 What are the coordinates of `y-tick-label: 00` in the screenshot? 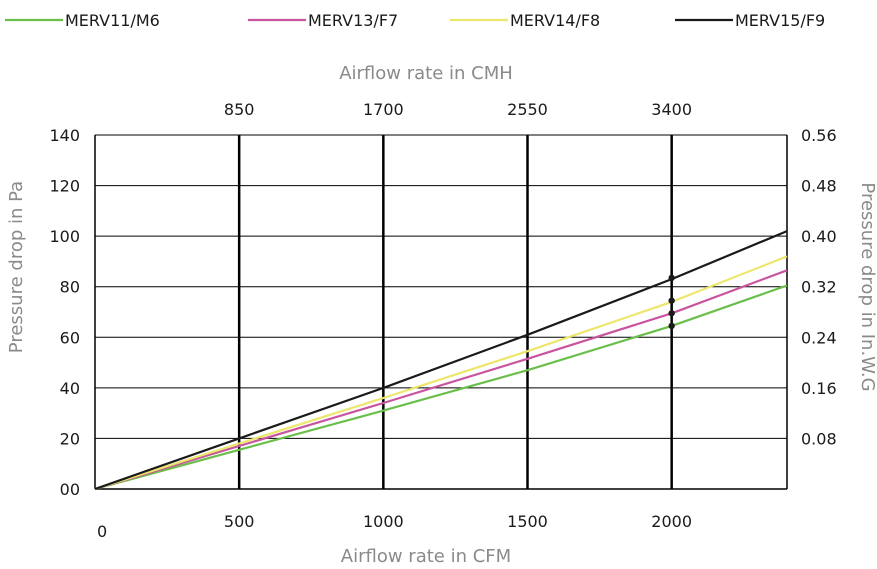 It's located at (70, 489).